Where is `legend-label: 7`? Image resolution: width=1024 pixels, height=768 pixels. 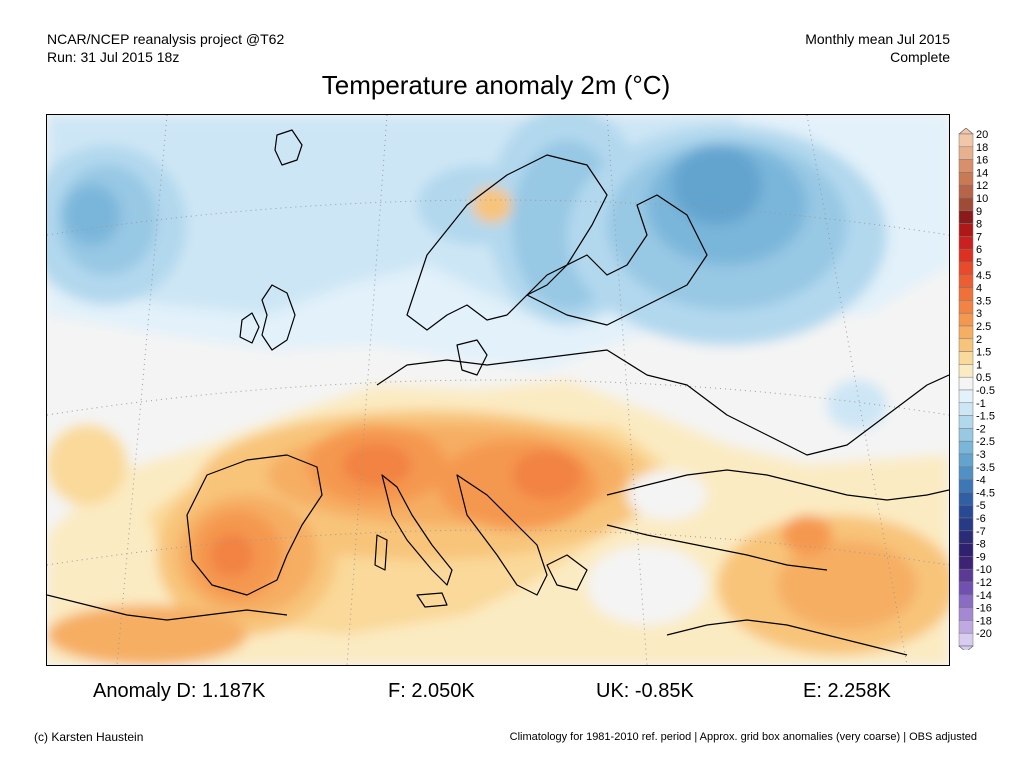 legend-label: 7 is located at coordinates (979, 237).